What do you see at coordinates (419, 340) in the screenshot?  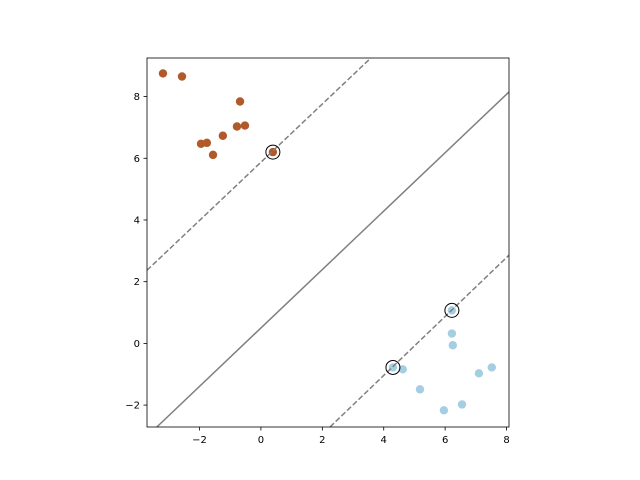 I see `boundary-line` at bounding box center [419, 340].